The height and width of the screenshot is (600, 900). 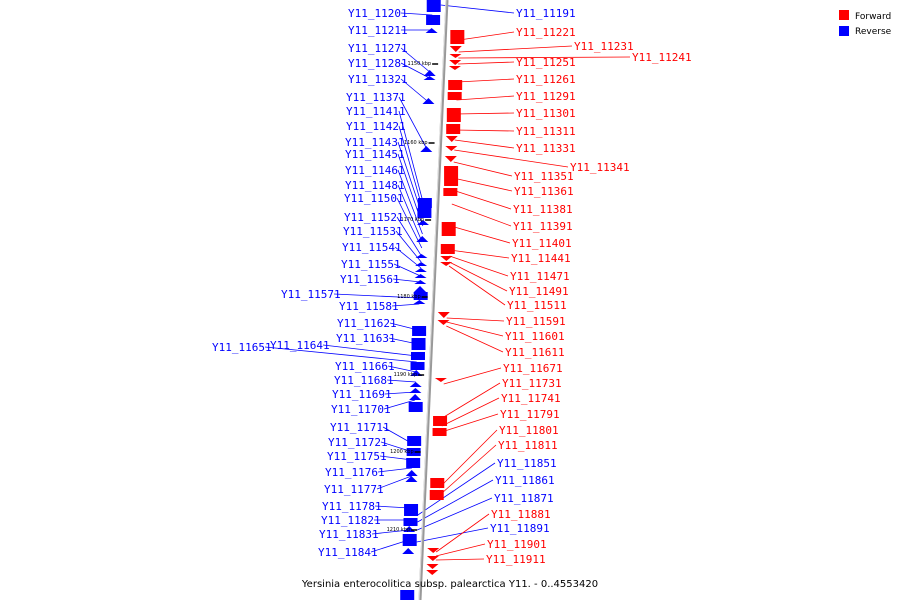 What do you see at coordinates (378, 48) in the screenshot?
I see `gene-label-reverse: Y11_11271` at bounding box center [378, 48].